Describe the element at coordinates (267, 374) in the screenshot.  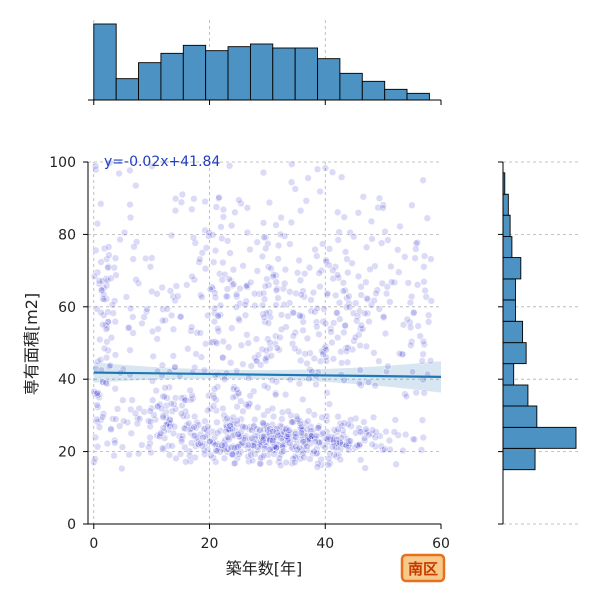
I see `regression-line` at that location.